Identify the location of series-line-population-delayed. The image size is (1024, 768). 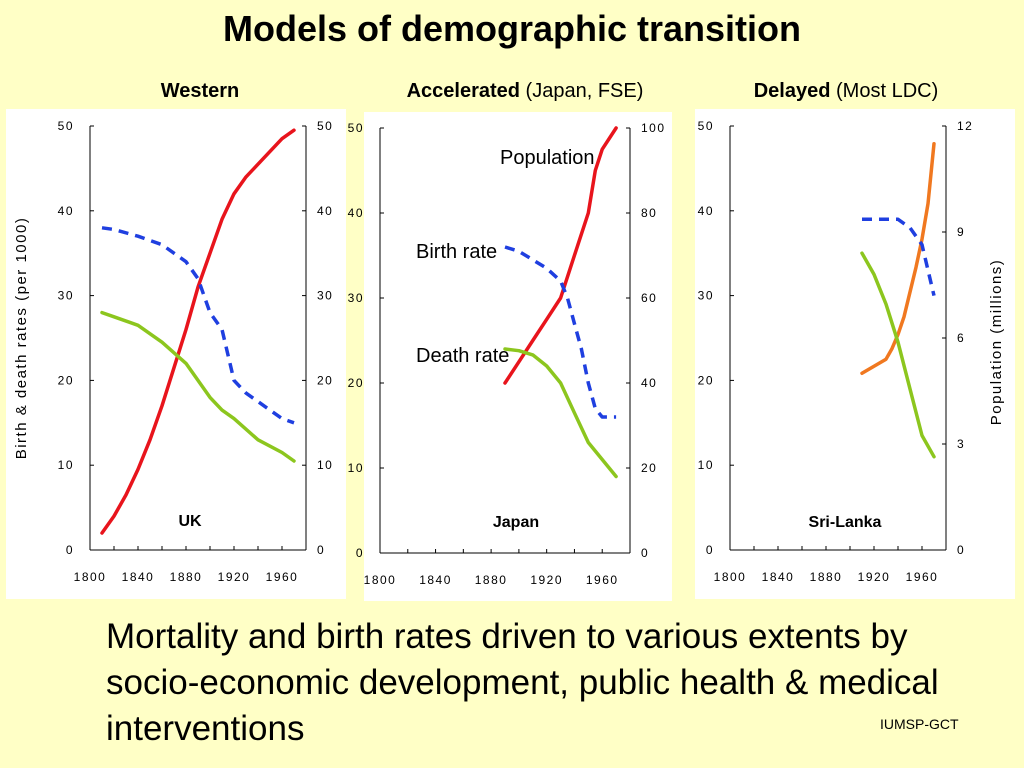
(898, 258).